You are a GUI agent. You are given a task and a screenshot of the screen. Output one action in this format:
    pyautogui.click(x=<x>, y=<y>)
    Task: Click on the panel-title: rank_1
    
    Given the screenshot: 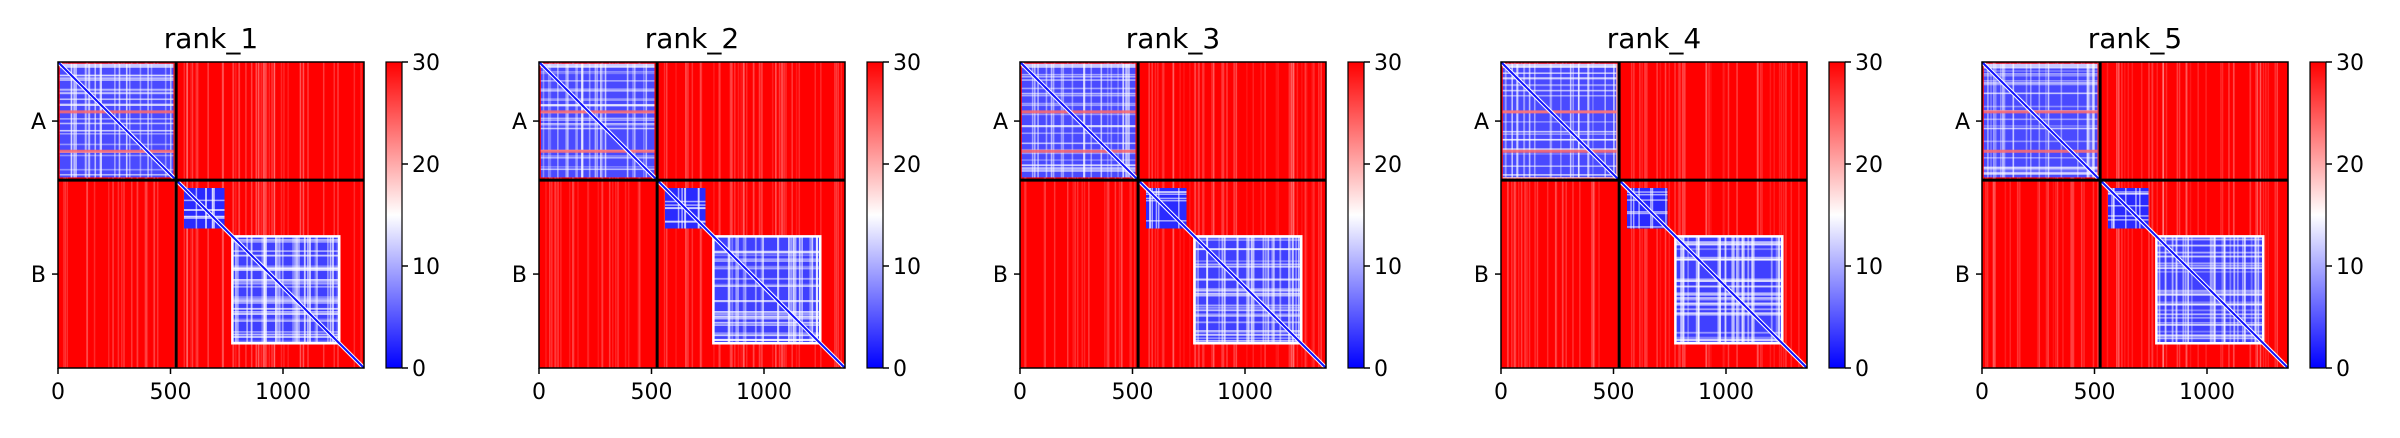 What is the action you would take?
    pyautogui.click(x=211, y=38)
    